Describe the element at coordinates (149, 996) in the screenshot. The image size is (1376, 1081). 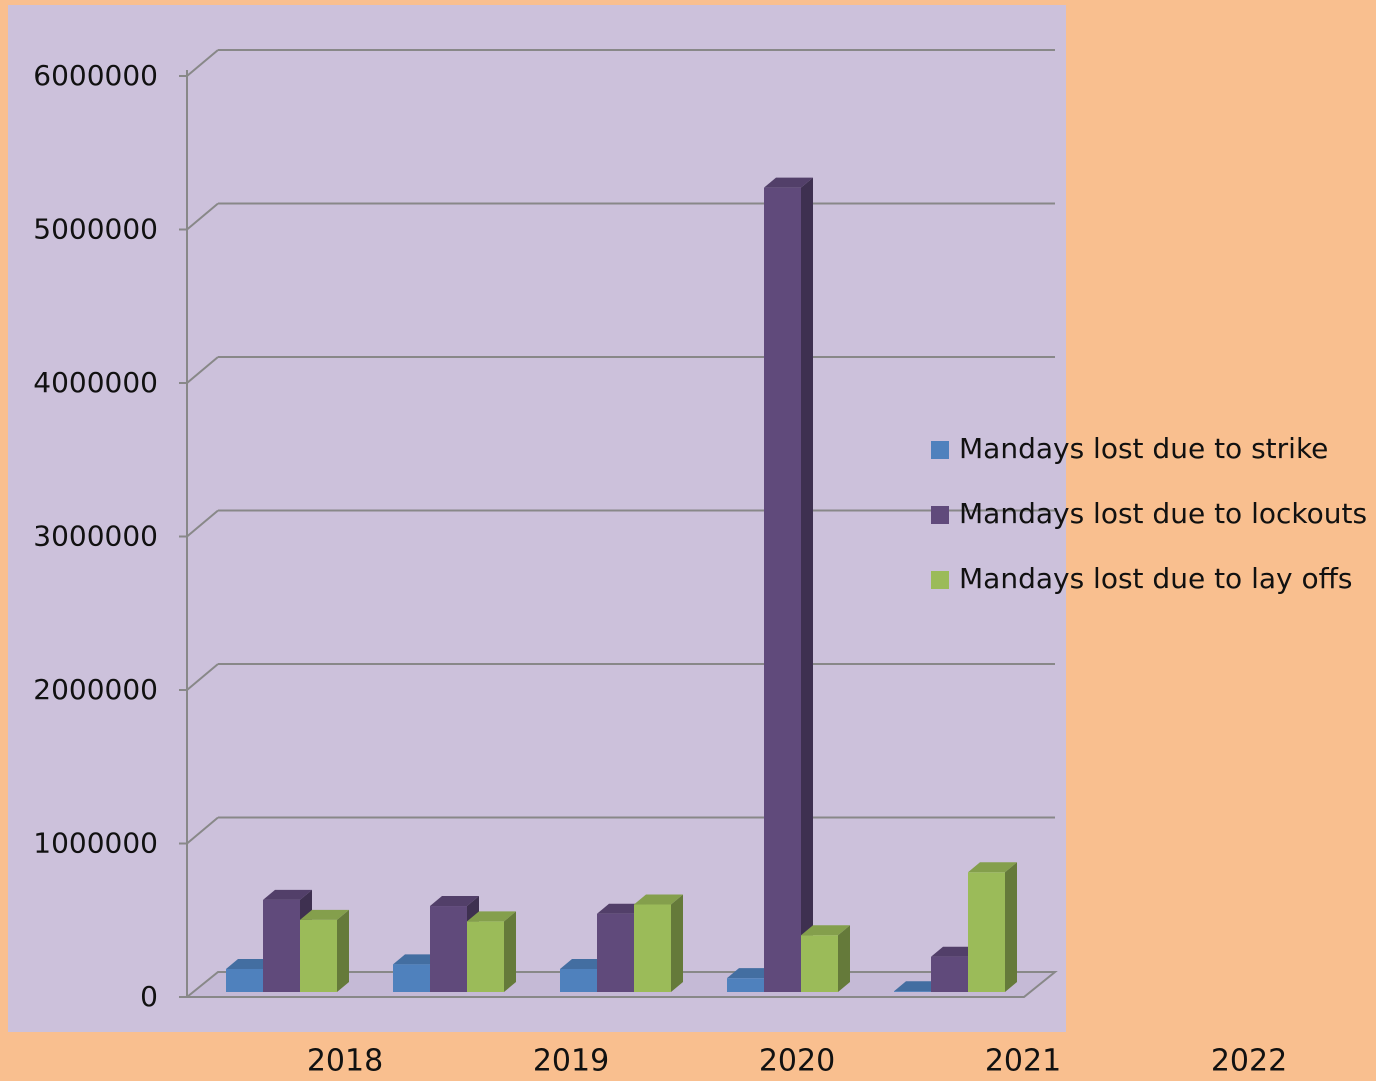
I see `y-tick-label: 0` at that location.